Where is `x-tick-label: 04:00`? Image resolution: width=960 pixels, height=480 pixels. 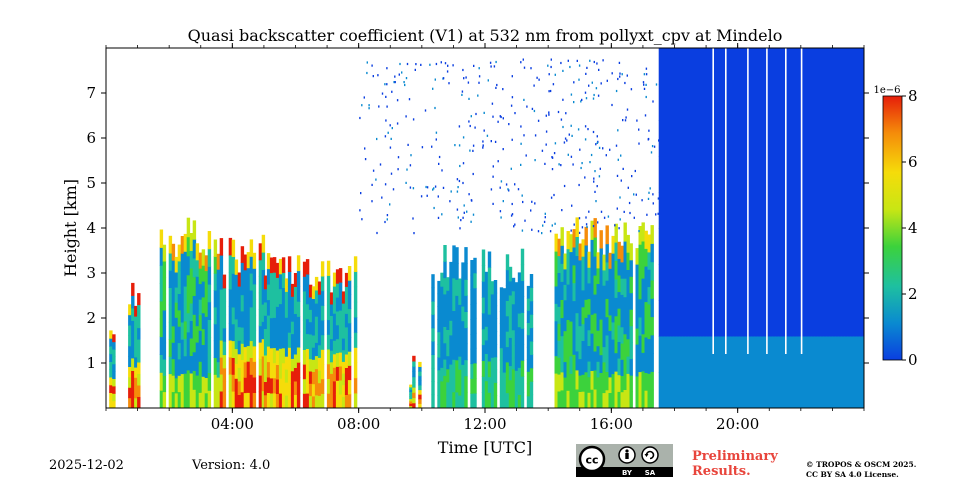 x-tick-label: 04:00 is located at coordinates (232, 424).